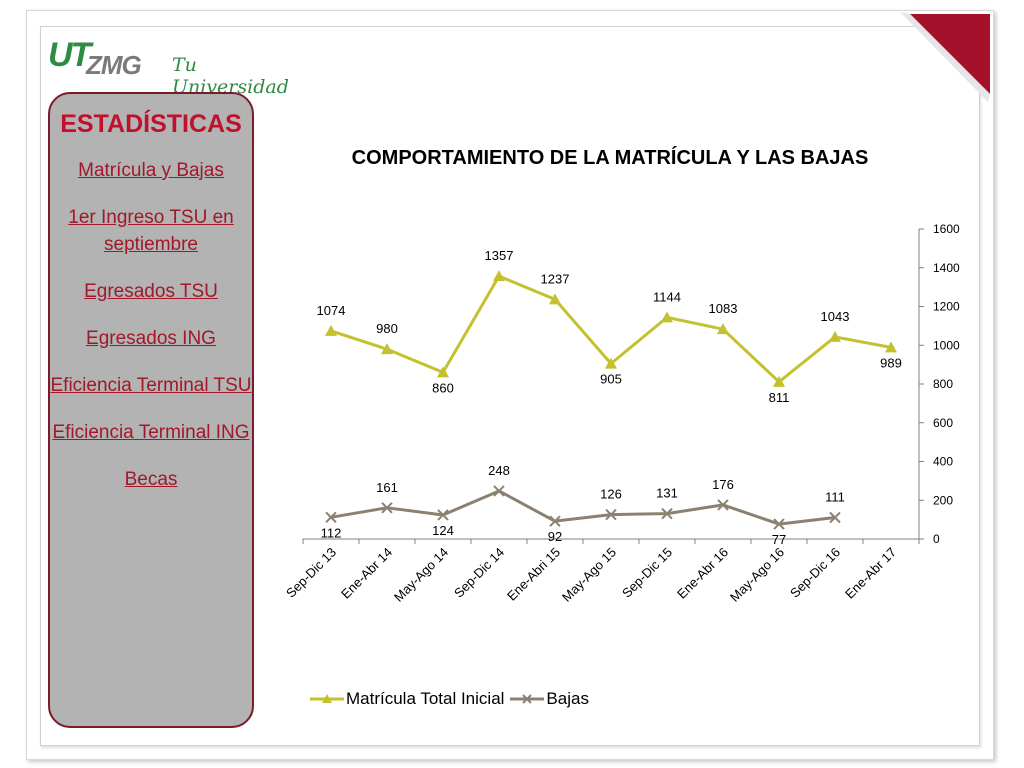 The width and height of the screenshot is (1024, 768). What do you see at coordinates (757, 575) in the screenshot?
I see `x-tick-label: May-Ago 16` at bounding box center [757, 575].